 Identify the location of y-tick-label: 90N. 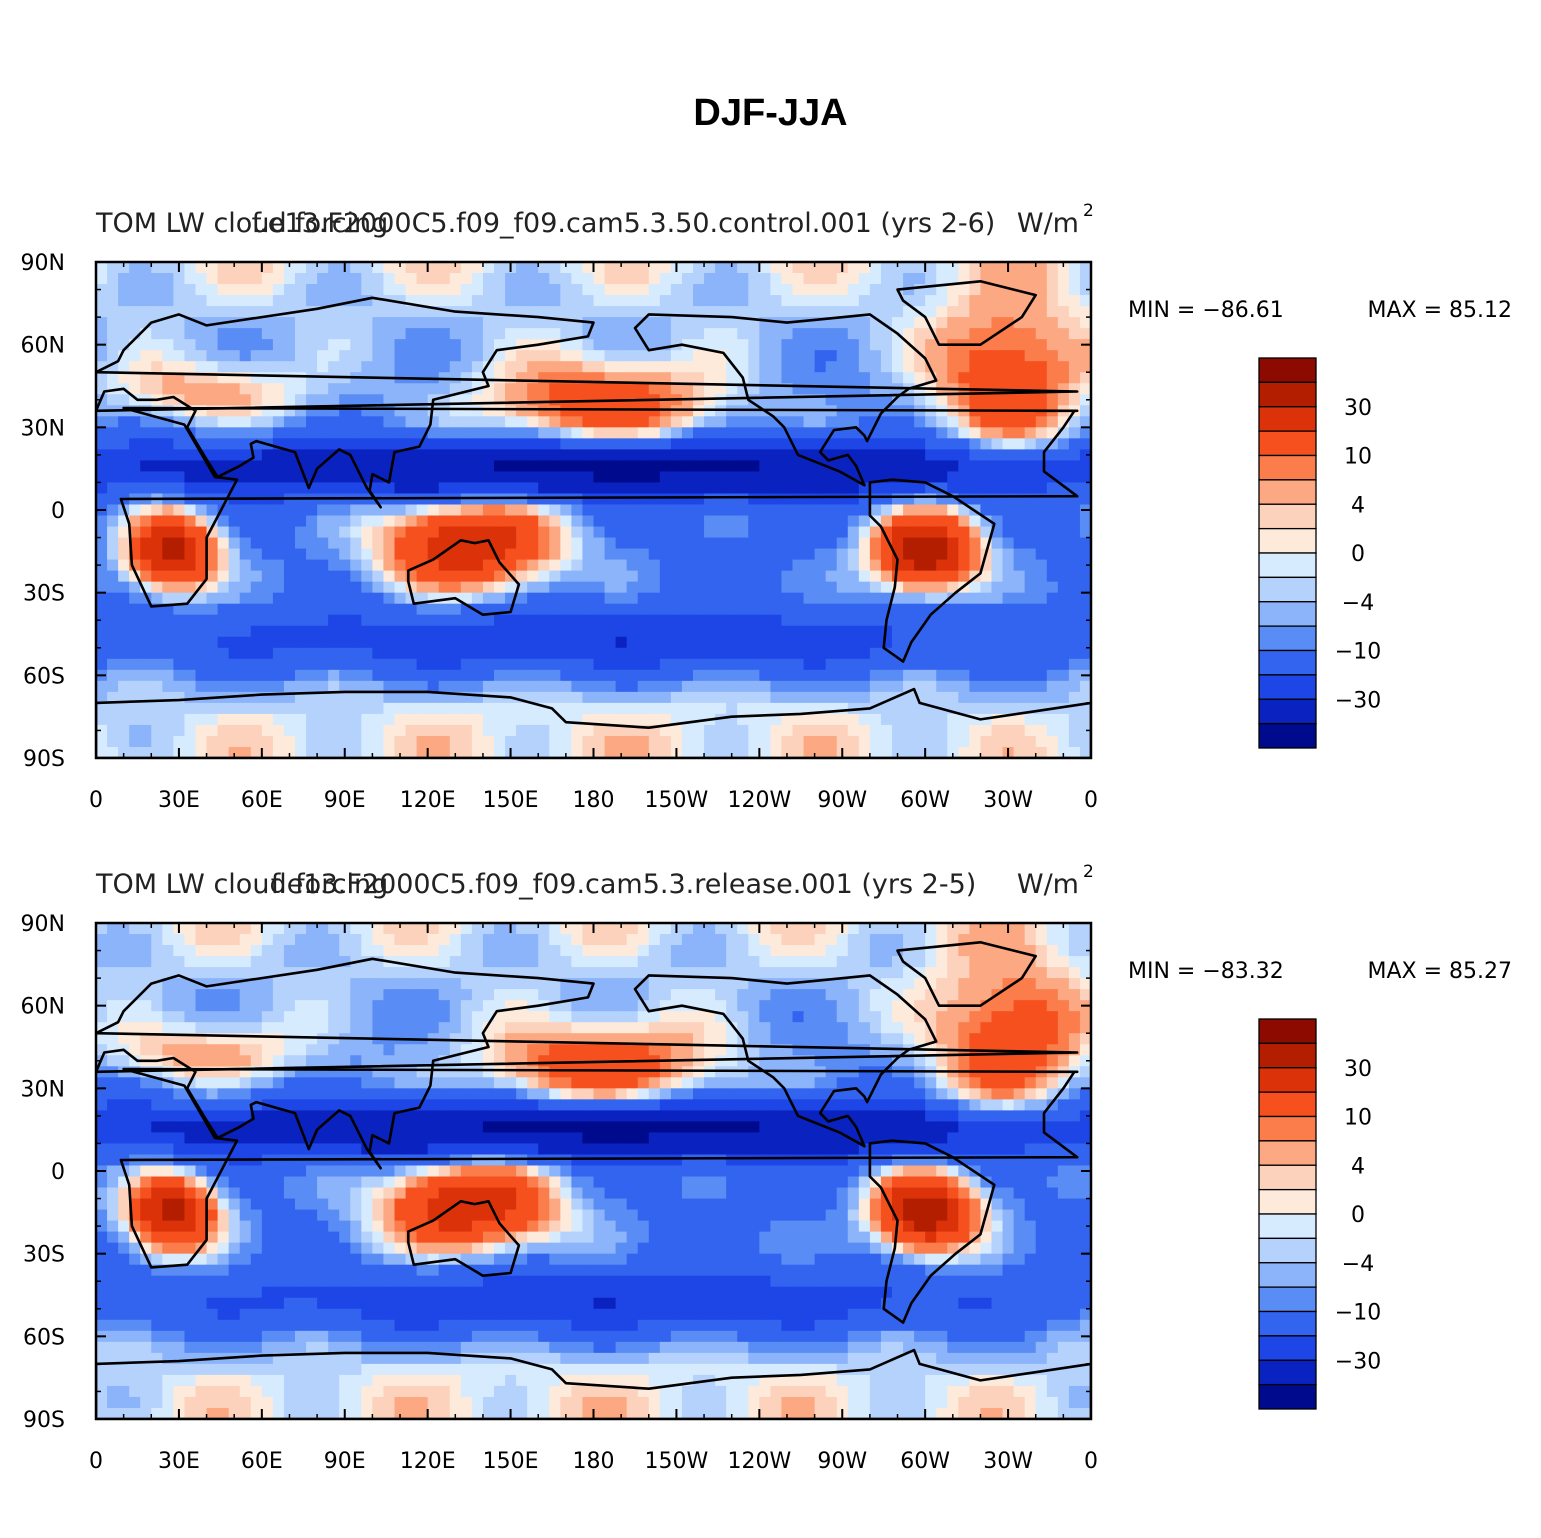
(43, 263).